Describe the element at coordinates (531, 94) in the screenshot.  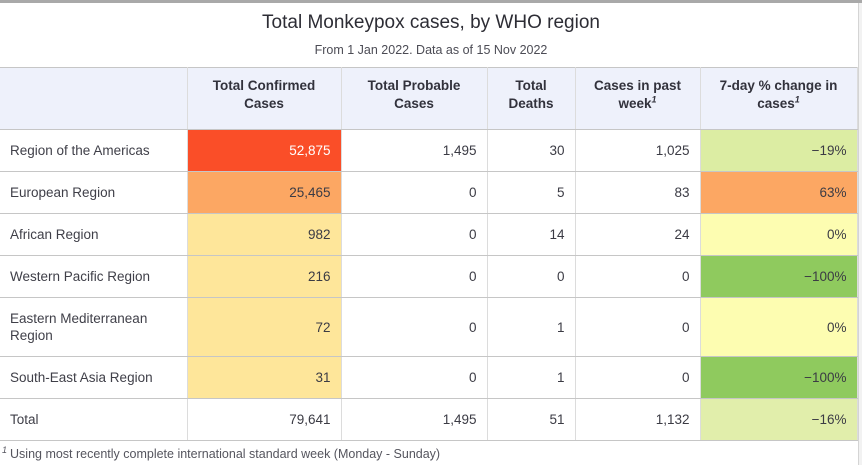
I see `column-header-label: Total Deaths` at that location.